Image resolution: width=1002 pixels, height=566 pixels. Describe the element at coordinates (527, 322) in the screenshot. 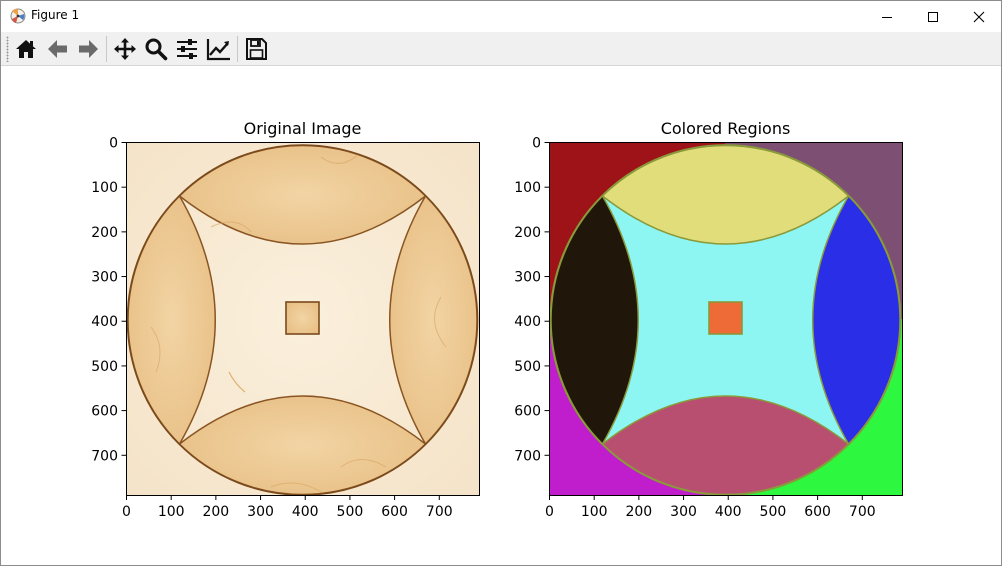

I see `colored-ytick-label: 400` at that location.